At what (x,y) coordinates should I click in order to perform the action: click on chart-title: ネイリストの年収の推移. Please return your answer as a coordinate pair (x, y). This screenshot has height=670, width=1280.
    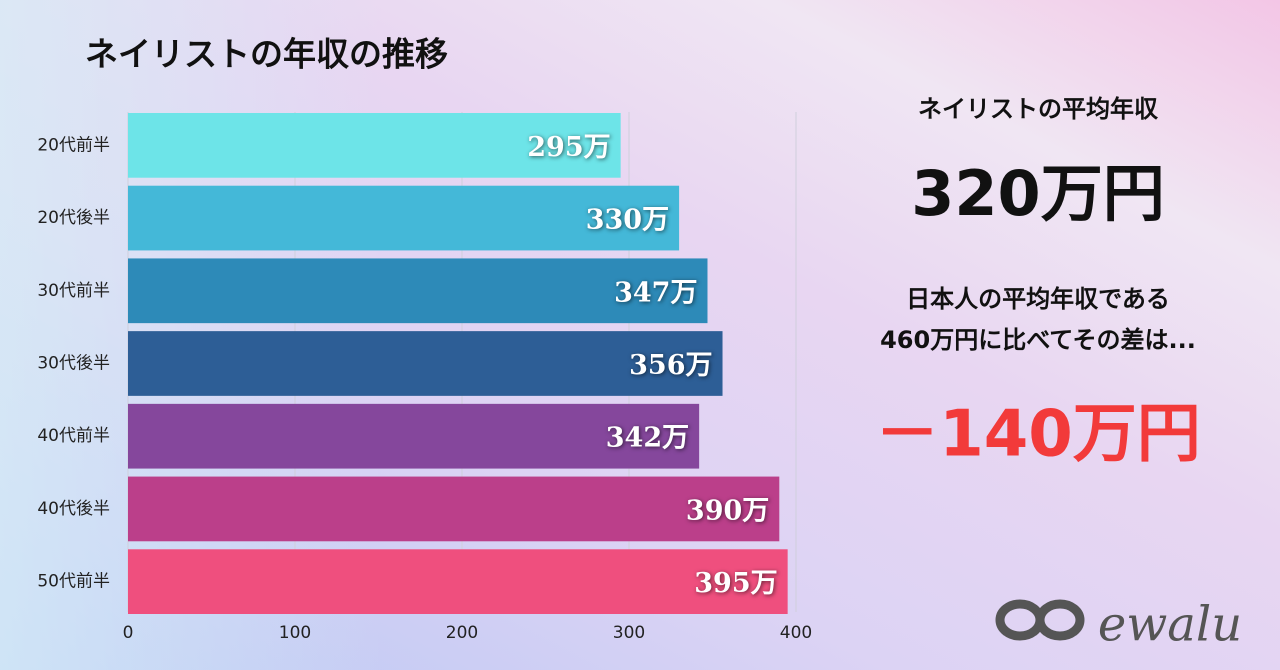
    Looking at the image, I should click on (266, 54).